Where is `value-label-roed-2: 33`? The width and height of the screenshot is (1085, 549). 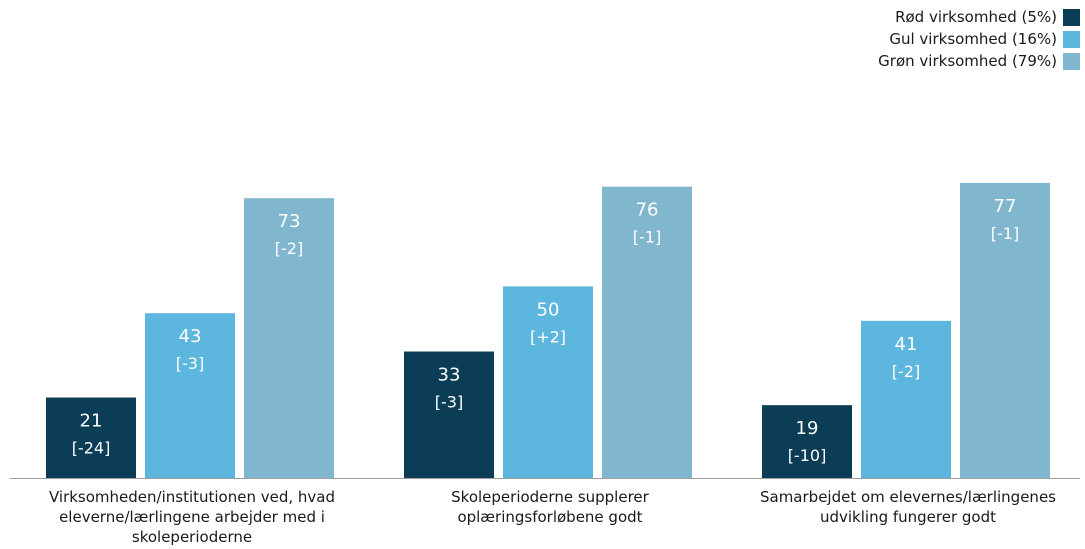
value-label-roed-2: 33 is located at coordinates (449, 375).